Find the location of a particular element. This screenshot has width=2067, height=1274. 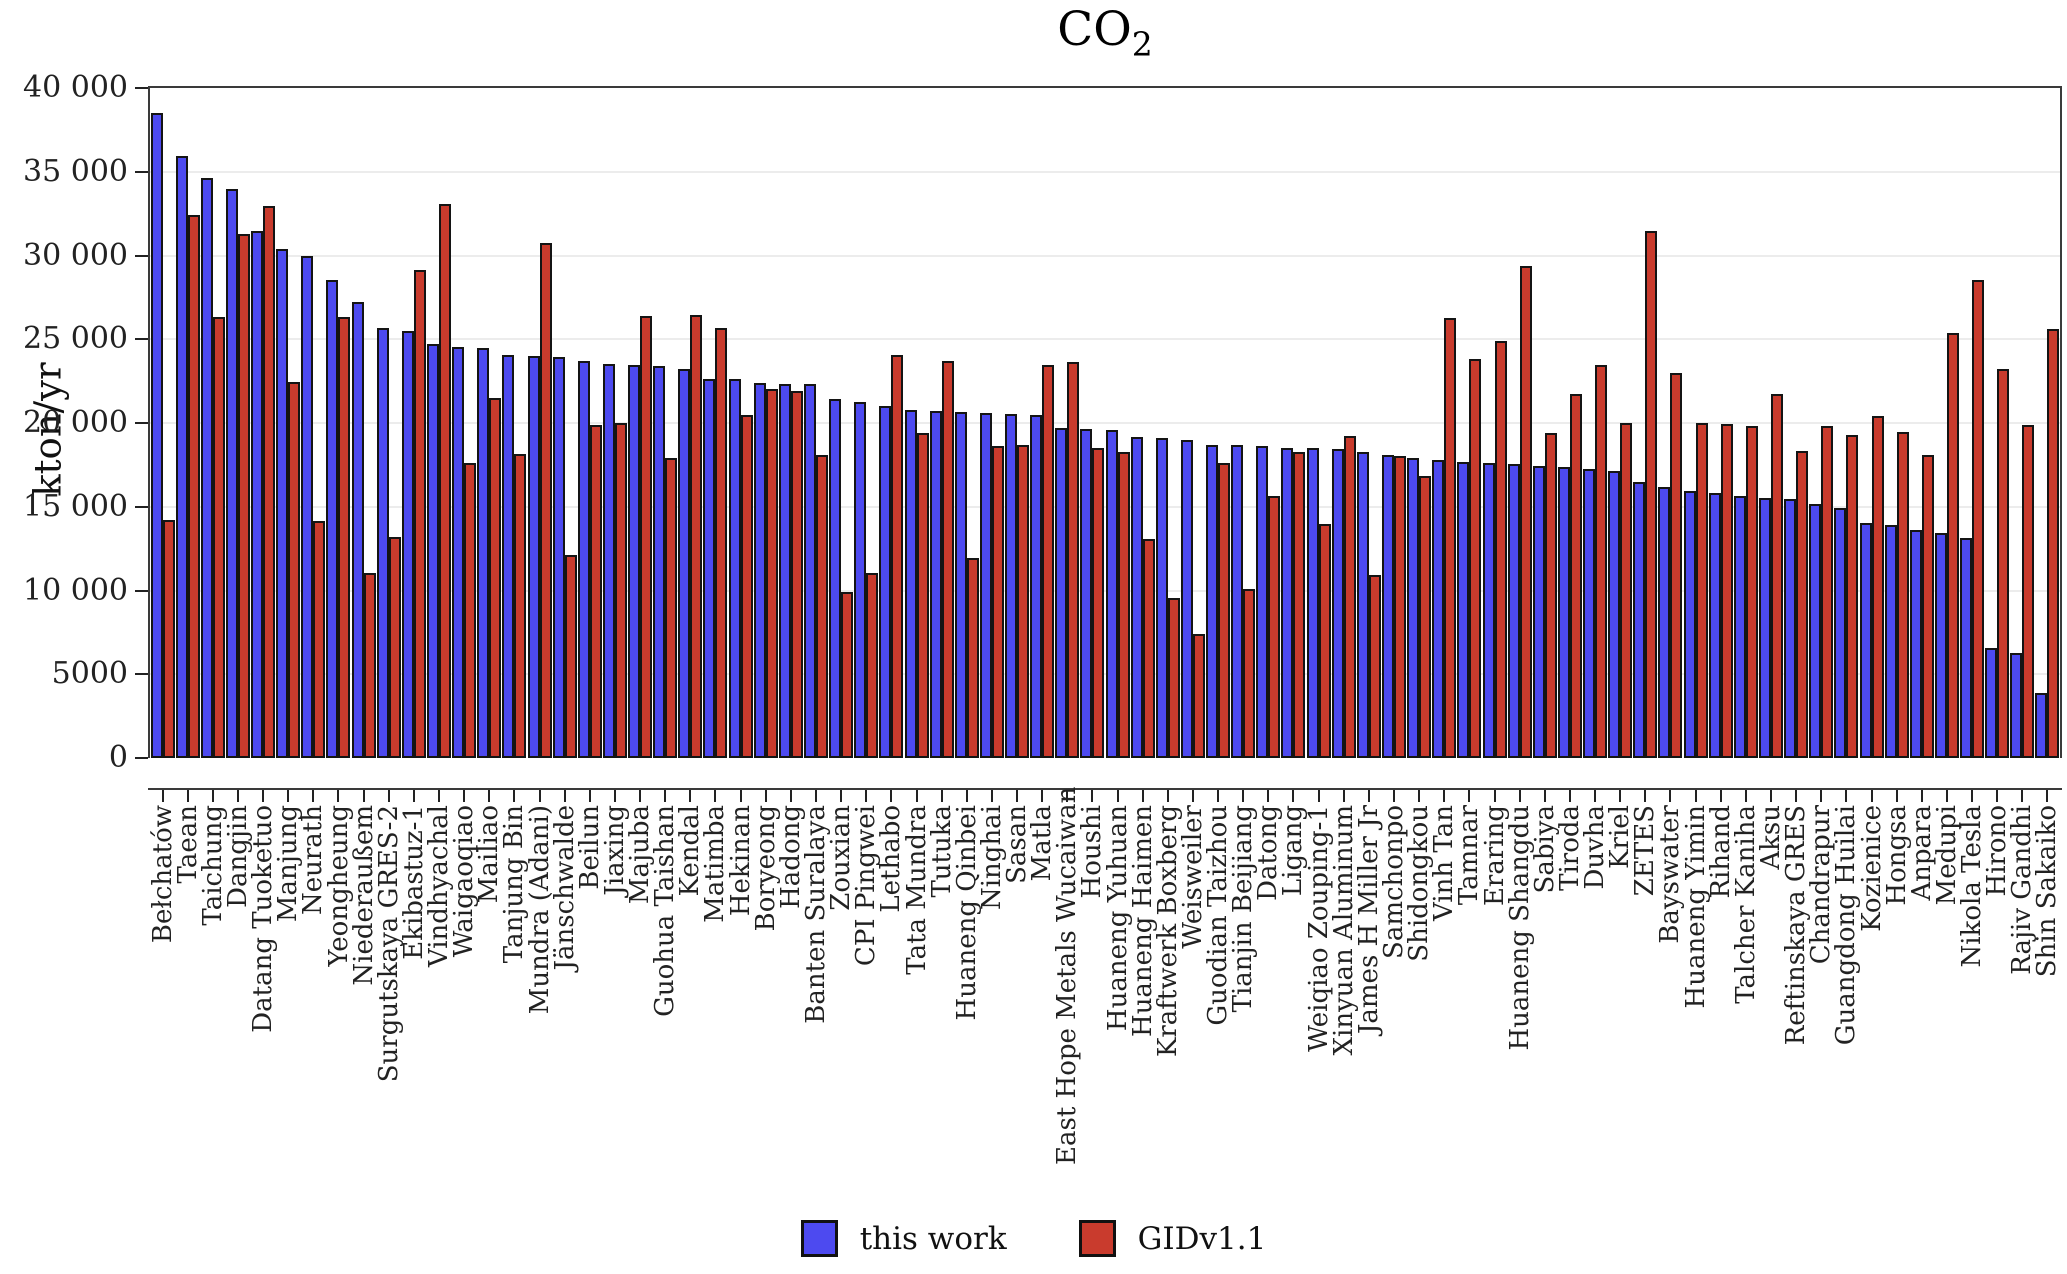

bar-gidv1.1-Eraring is located at coordinates (1500, 549).